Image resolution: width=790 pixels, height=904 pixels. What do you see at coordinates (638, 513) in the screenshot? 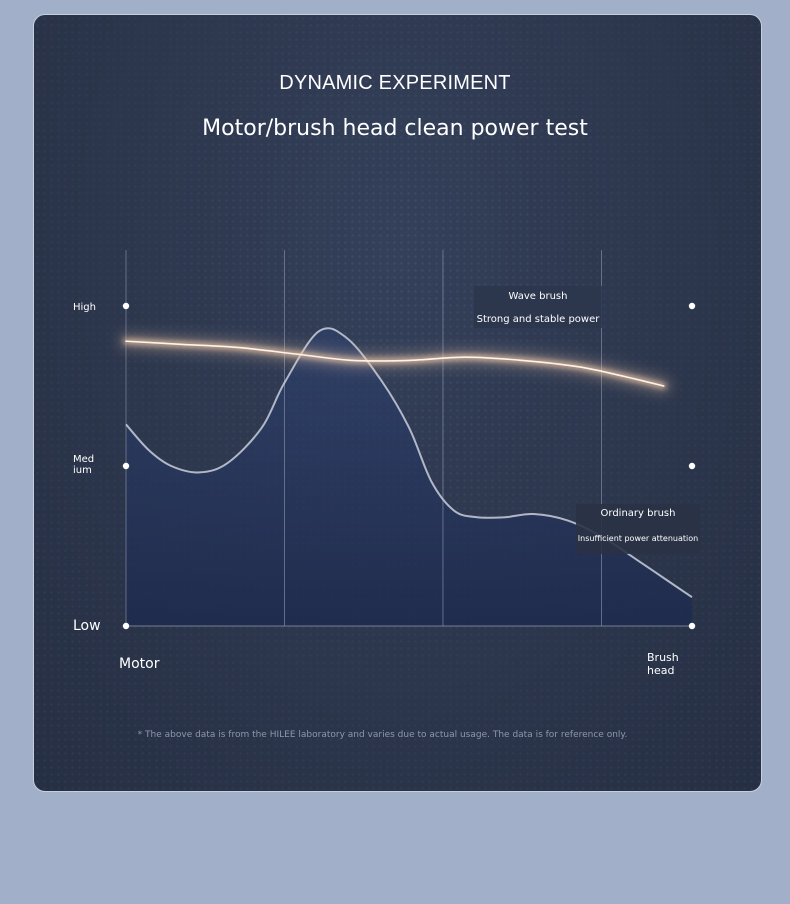
I see `series-name-1: Ordinary brush` at bounding box center [638, 513].